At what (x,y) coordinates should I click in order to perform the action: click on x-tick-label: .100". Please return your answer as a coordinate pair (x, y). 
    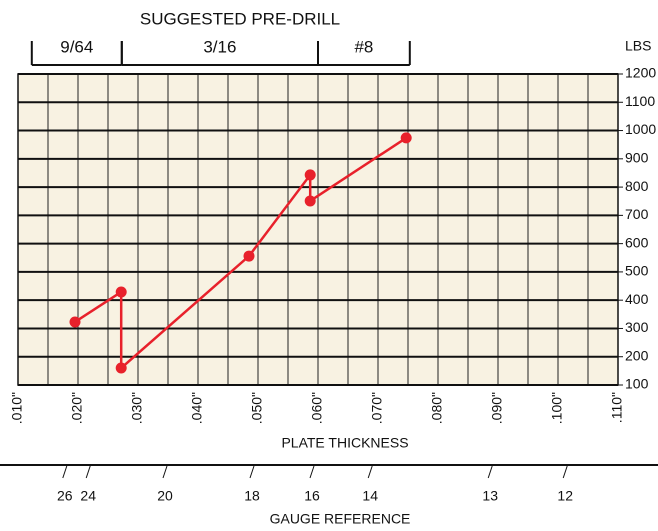
    Looking at the image, I should click on (557, 408).